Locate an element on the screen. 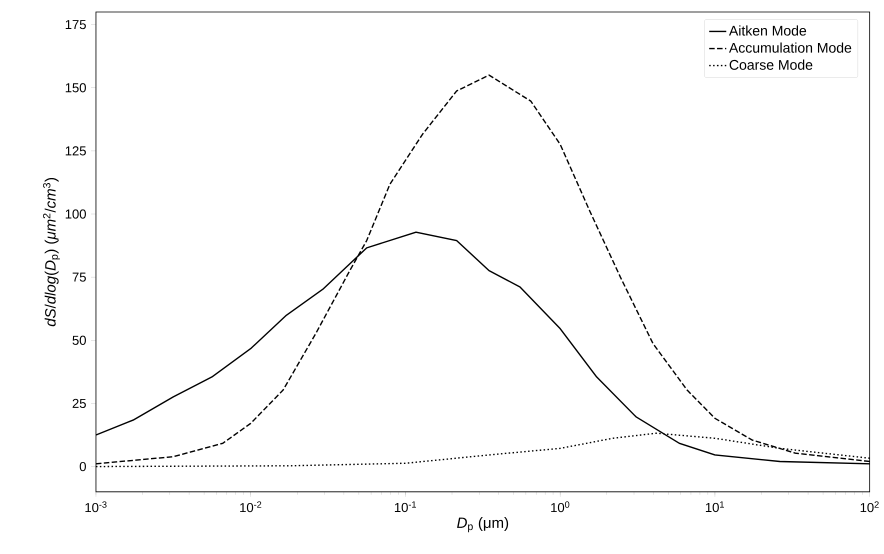 The image size is (884, 554). x-tick-label: 10$^{-2}$ is located at coordinates (251, 506).